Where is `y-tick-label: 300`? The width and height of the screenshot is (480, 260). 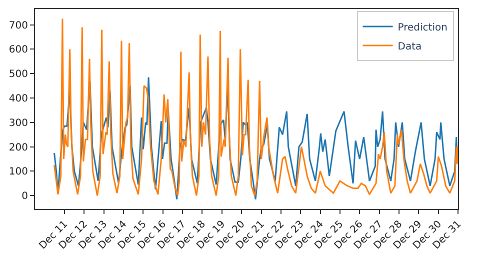
y-tick-label: 300 is located at coordinates (18, 123).